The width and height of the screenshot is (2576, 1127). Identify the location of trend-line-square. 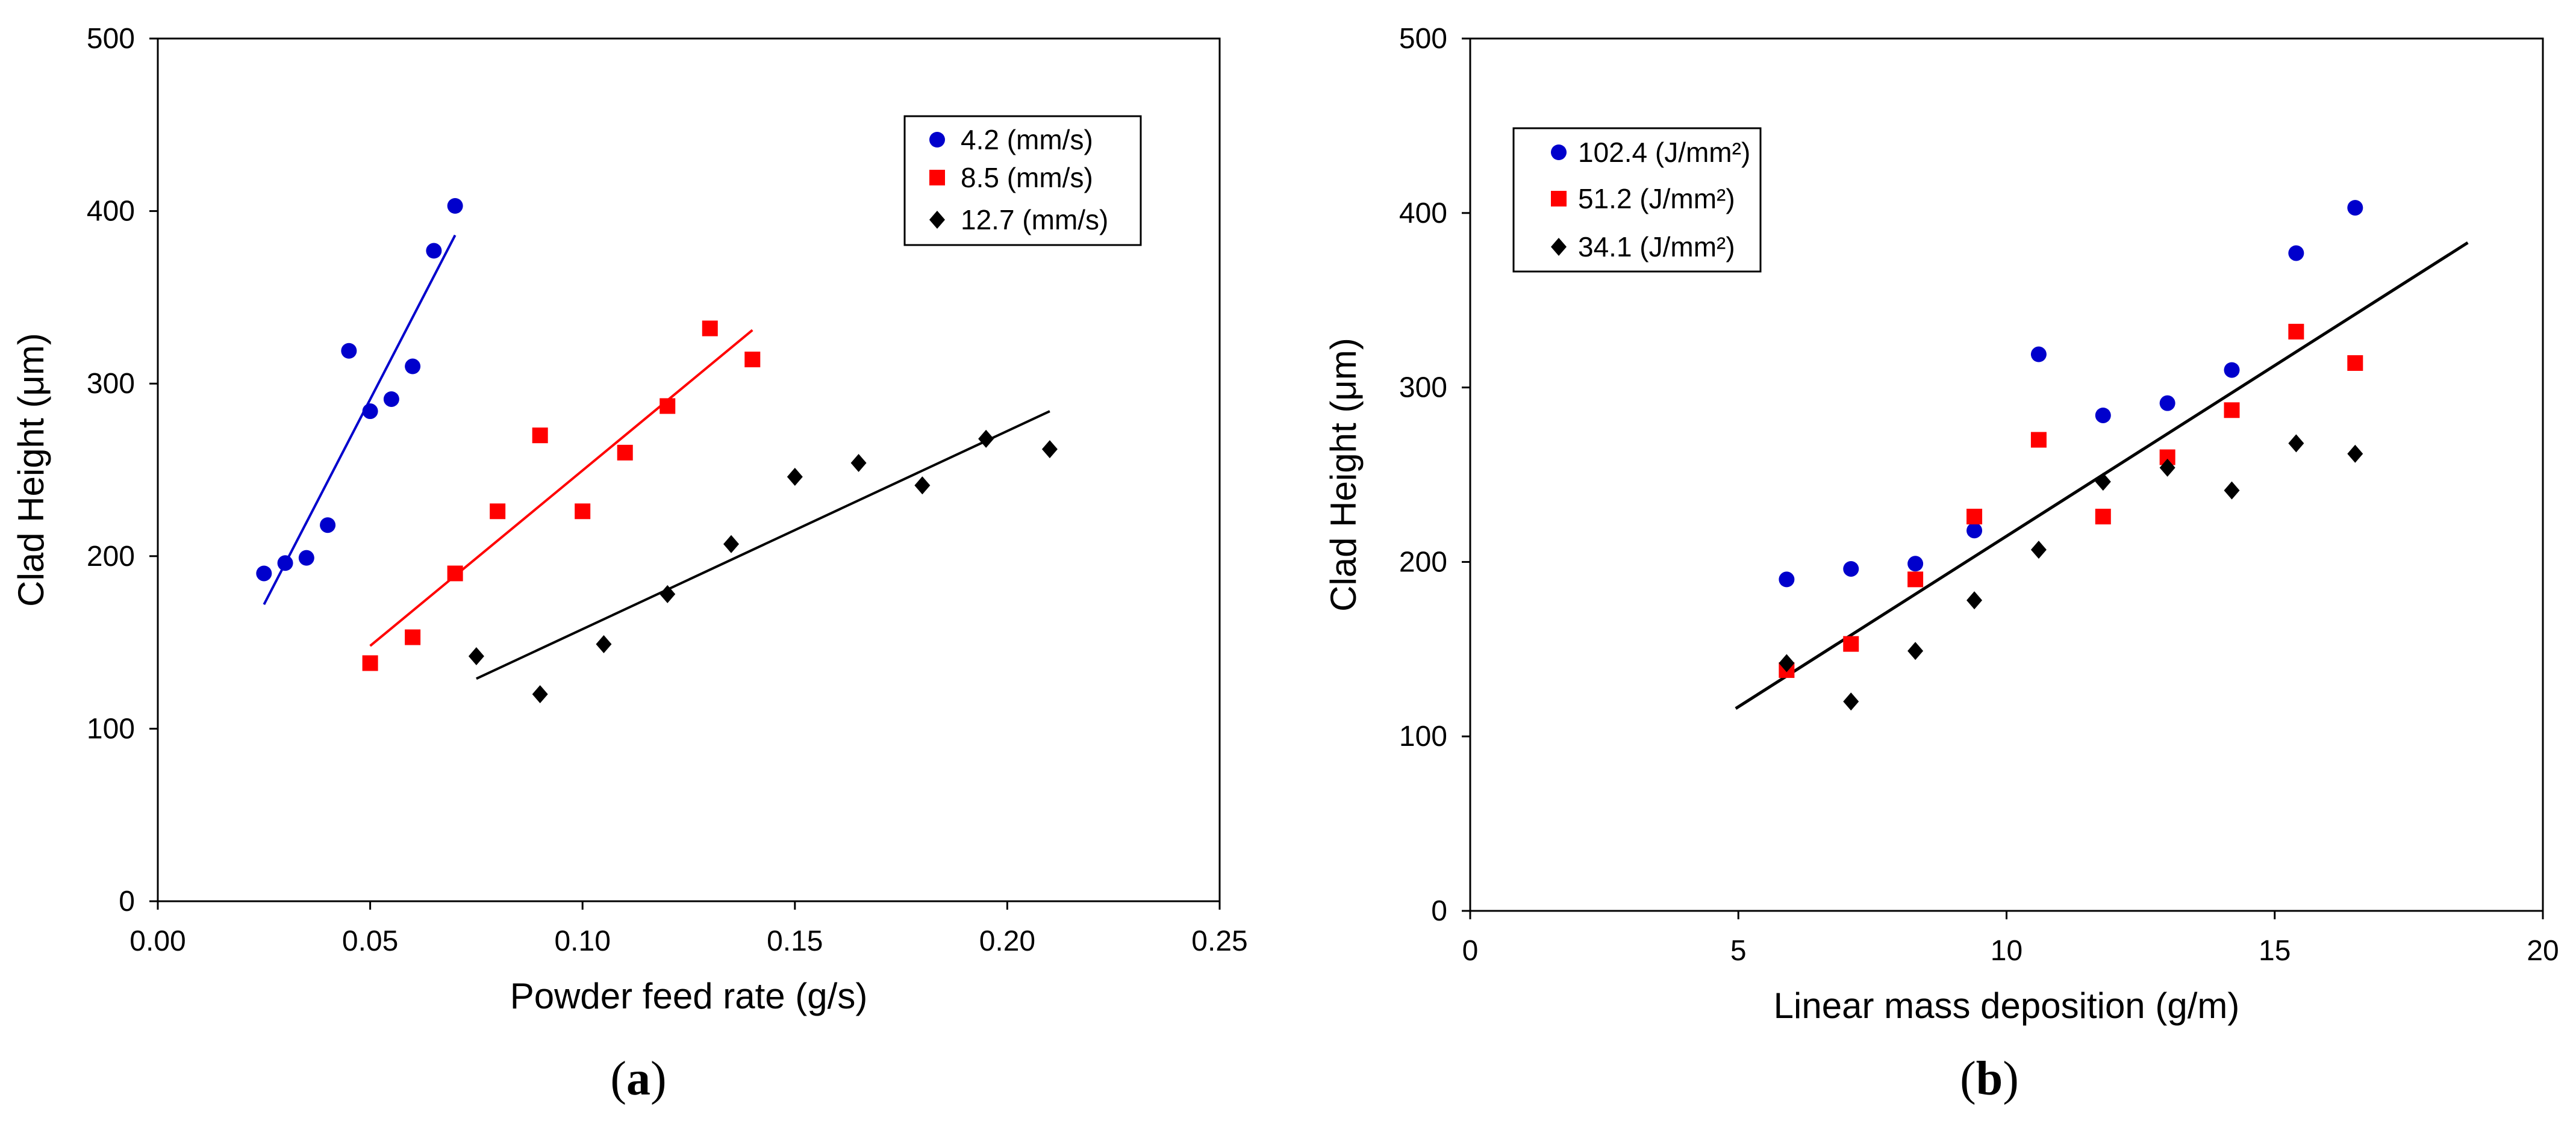
(561, 488).